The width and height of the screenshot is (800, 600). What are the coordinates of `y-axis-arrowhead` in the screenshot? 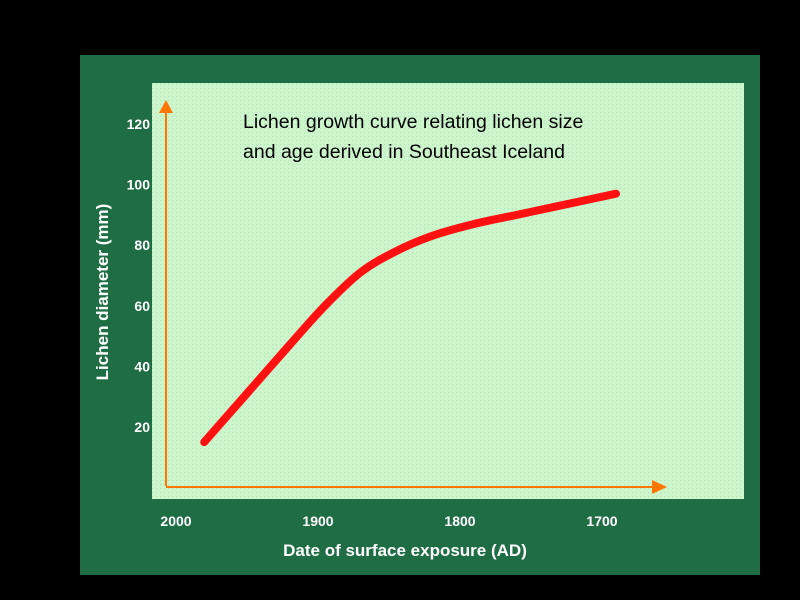 It's located at (166, 106).